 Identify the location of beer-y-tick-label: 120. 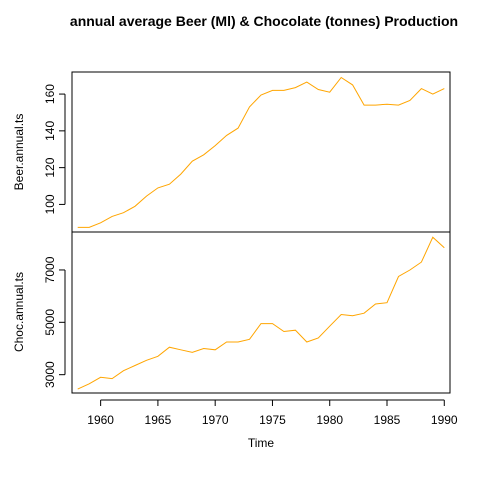
(50, 167).